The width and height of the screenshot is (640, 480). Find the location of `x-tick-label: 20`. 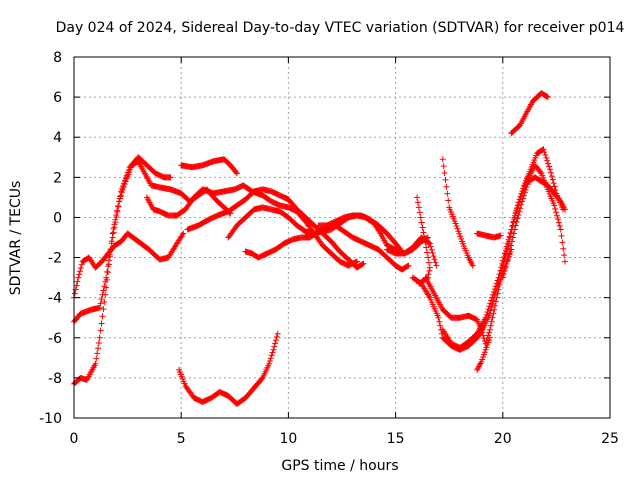

x-tick-label: 20 is located at coordinates (503, 439).